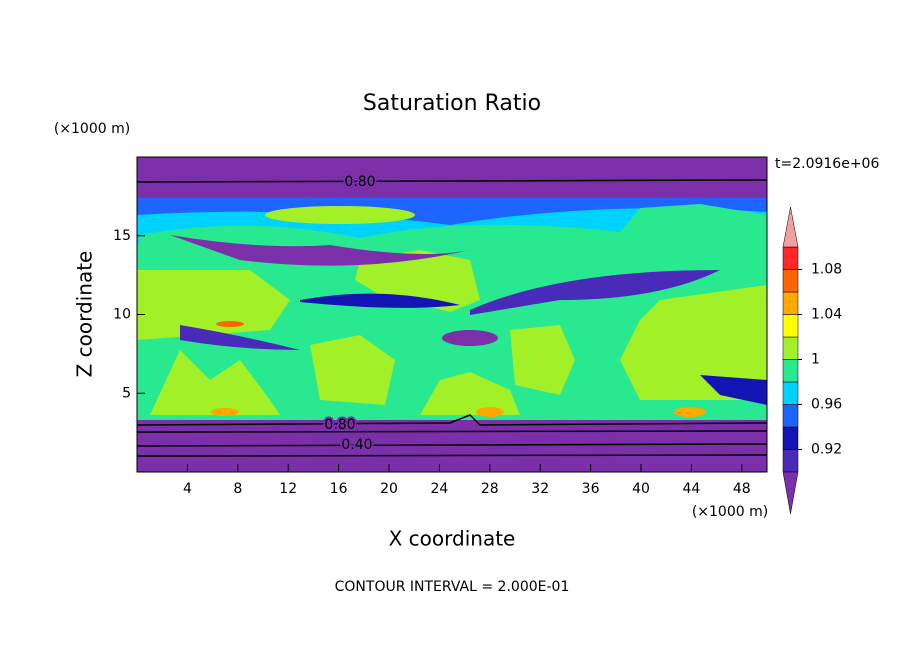  Describe the element at coordinates (815, 360) in the screenshot. I see `colorbar-tick-label: 1` at that location.